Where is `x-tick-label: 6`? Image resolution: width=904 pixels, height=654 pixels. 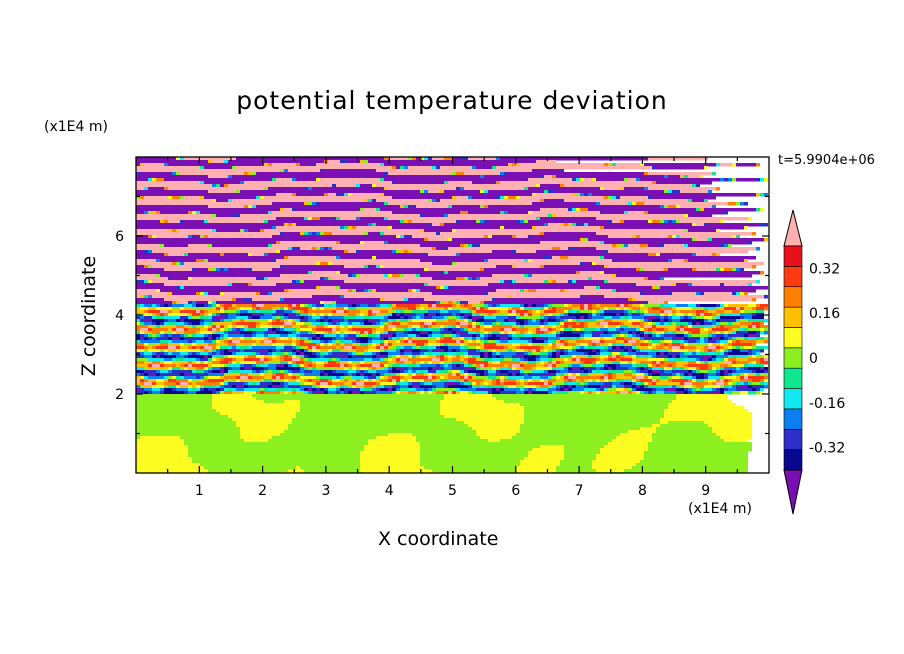 x-tick-label: 6 is located at coordinates (515, 491).